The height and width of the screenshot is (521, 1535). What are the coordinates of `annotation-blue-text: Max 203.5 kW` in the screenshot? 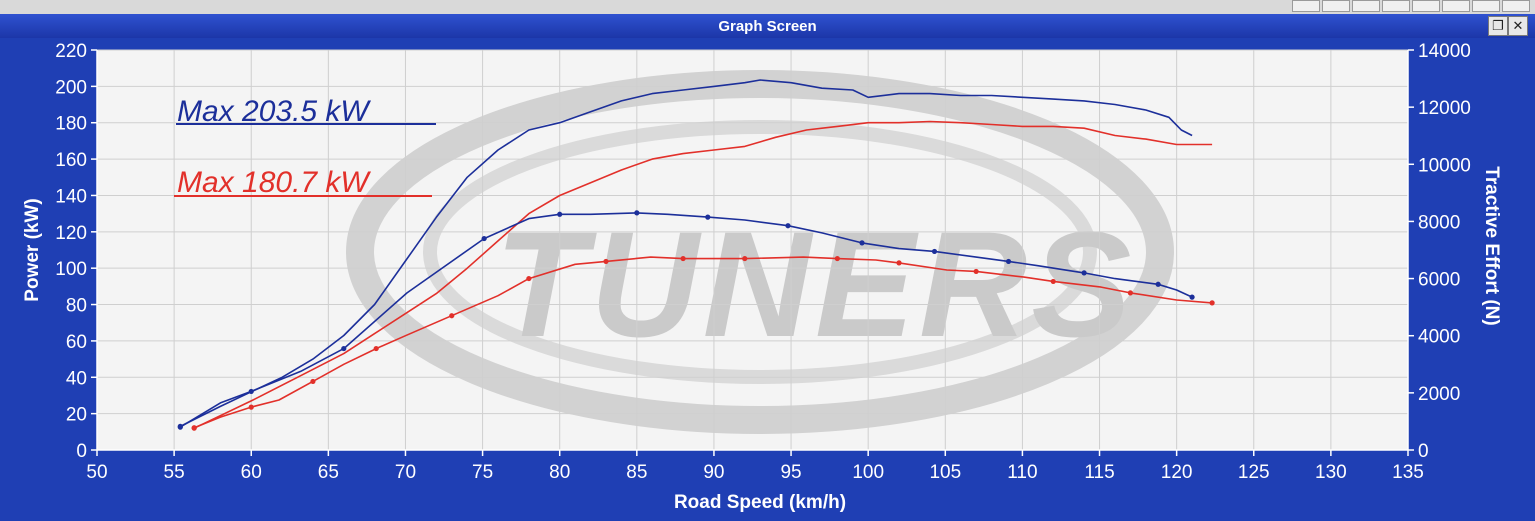 It's located at (274, 111).